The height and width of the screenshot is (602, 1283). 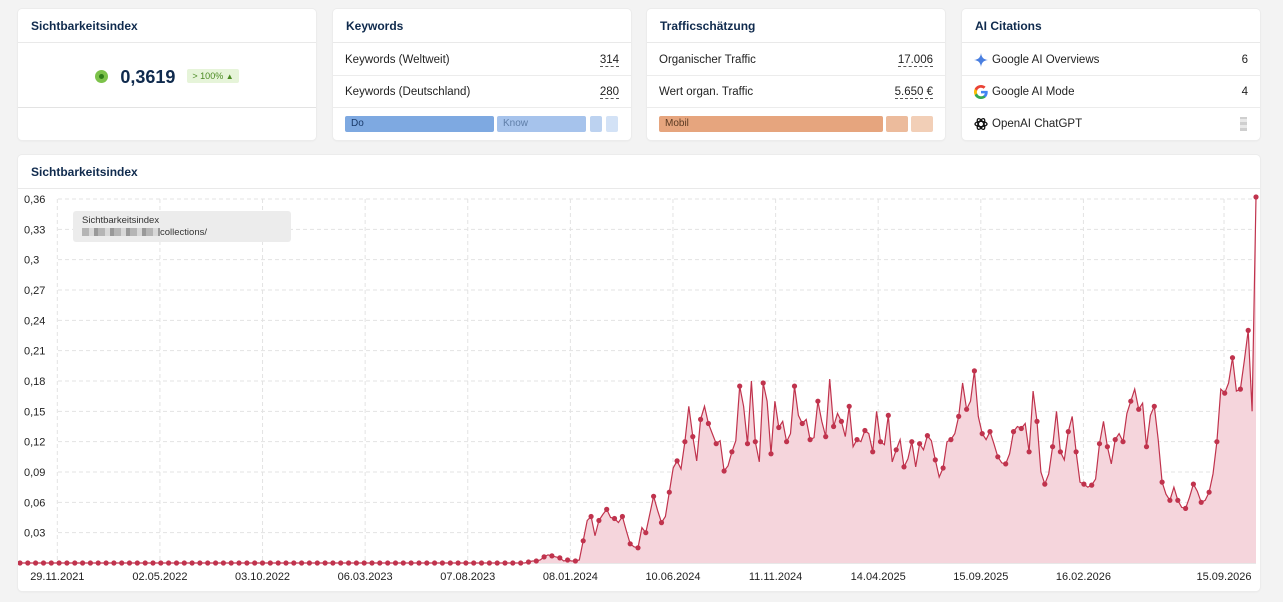 I want to click on ai-row-overviews: Google AI Overviews 6, so click(x=1111, y=60).